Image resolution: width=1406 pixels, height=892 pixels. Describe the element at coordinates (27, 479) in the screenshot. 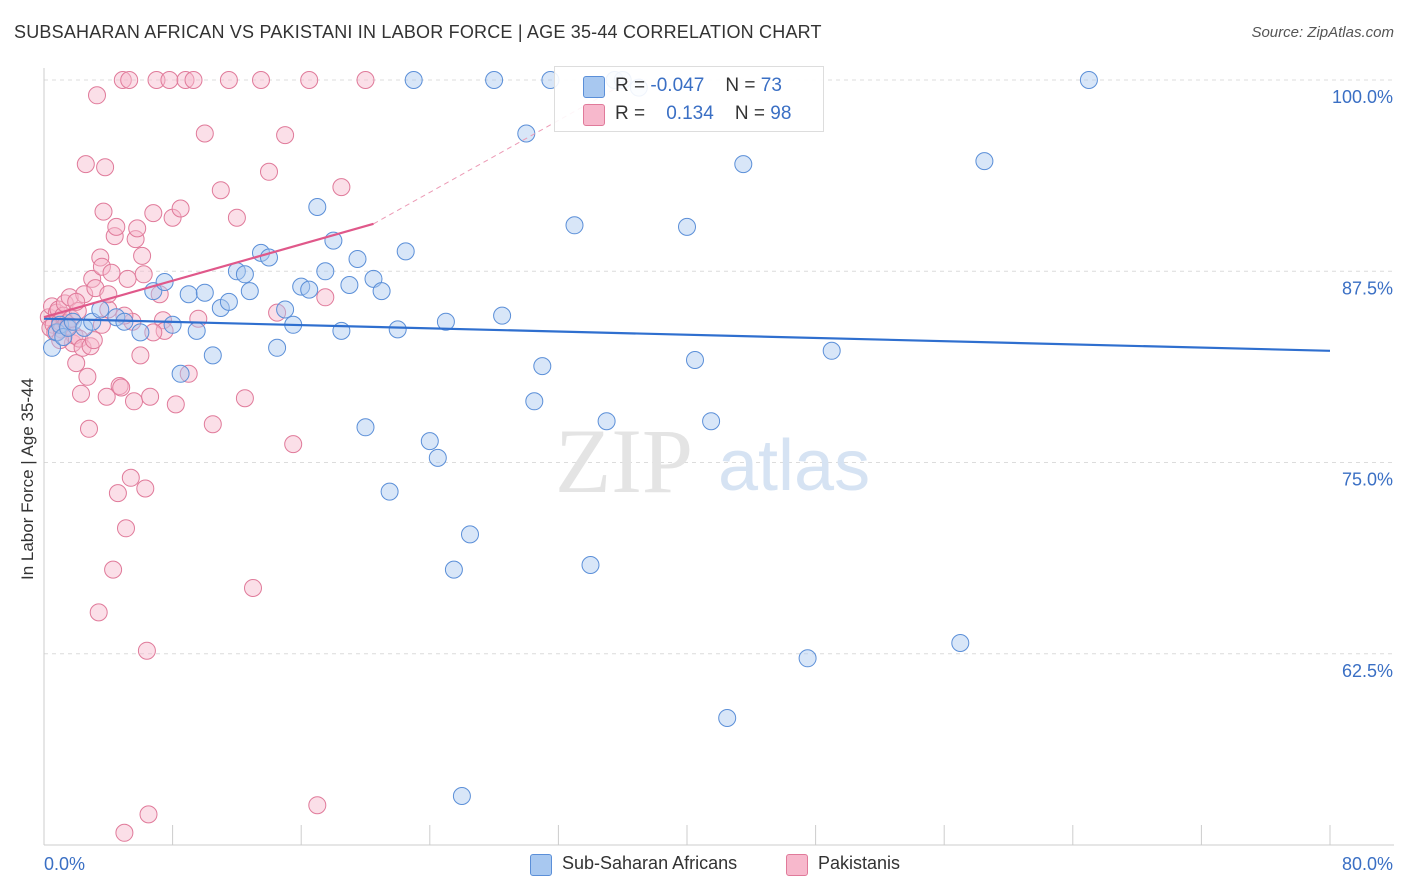

I see `y-axis-label: In Labor Force | Age 35-44` at that location.